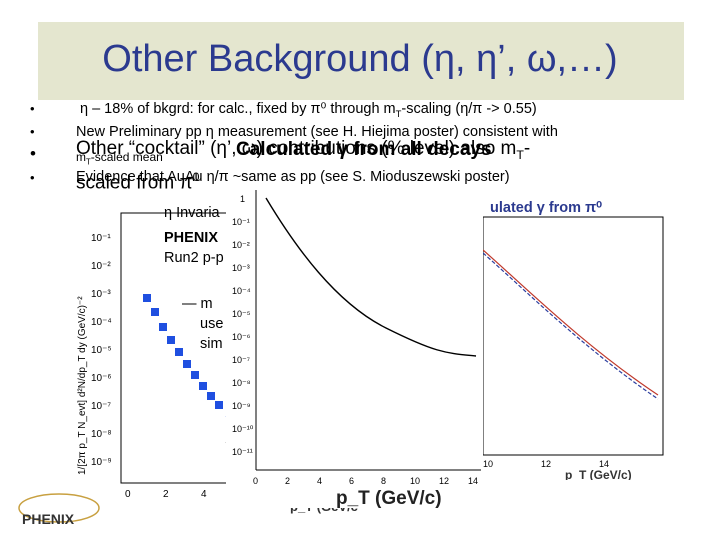 The image size is (720, 540). I want to click on phenix-logo: PHENIX, so click(59, 510).